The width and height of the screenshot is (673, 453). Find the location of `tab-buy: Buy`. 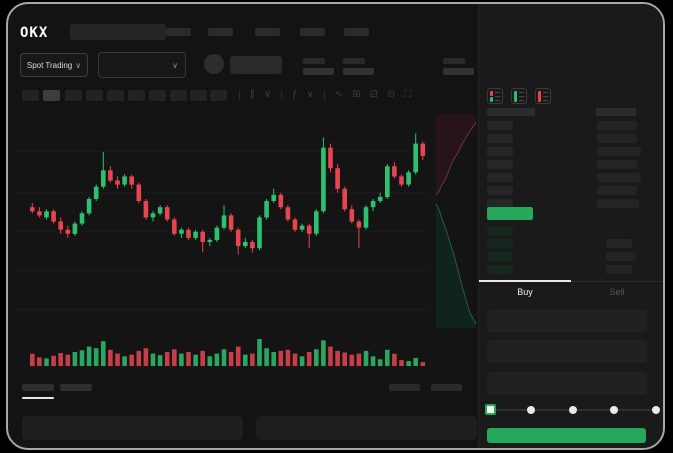

tab-buy: Buy is located at coordinates (525, 292).